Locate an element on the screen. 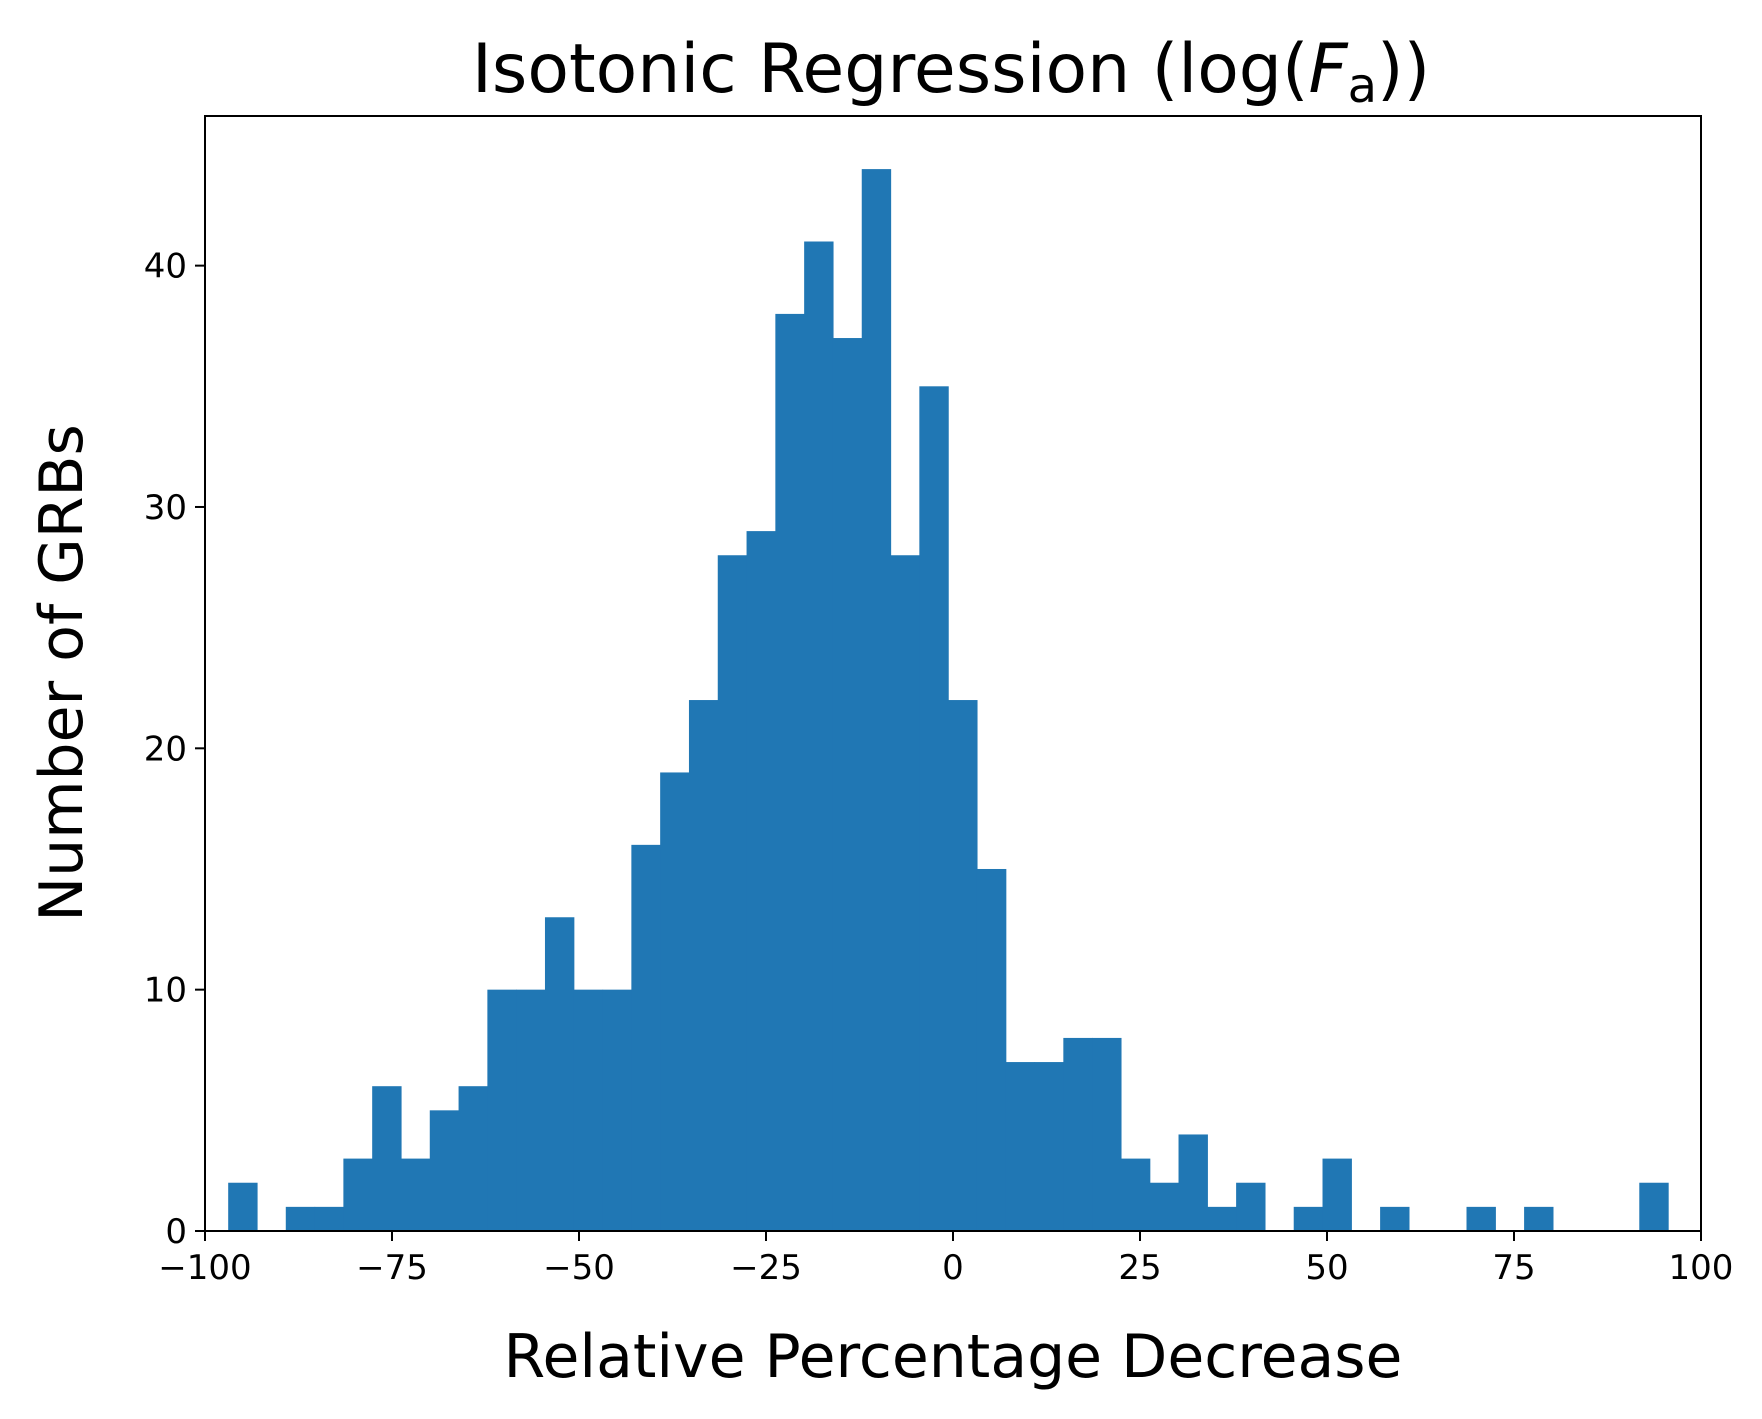 This screenshot has width=1762, height=1419. y-axis-label: Number of GRBs is located at coordinates (62, 673).